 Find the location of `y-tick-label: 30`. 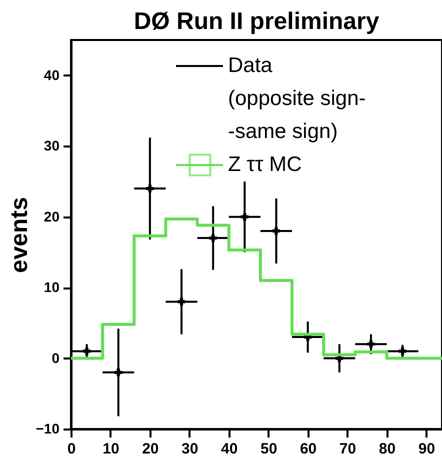

y-tick-label: 30 is located at coordinates (52, 146).